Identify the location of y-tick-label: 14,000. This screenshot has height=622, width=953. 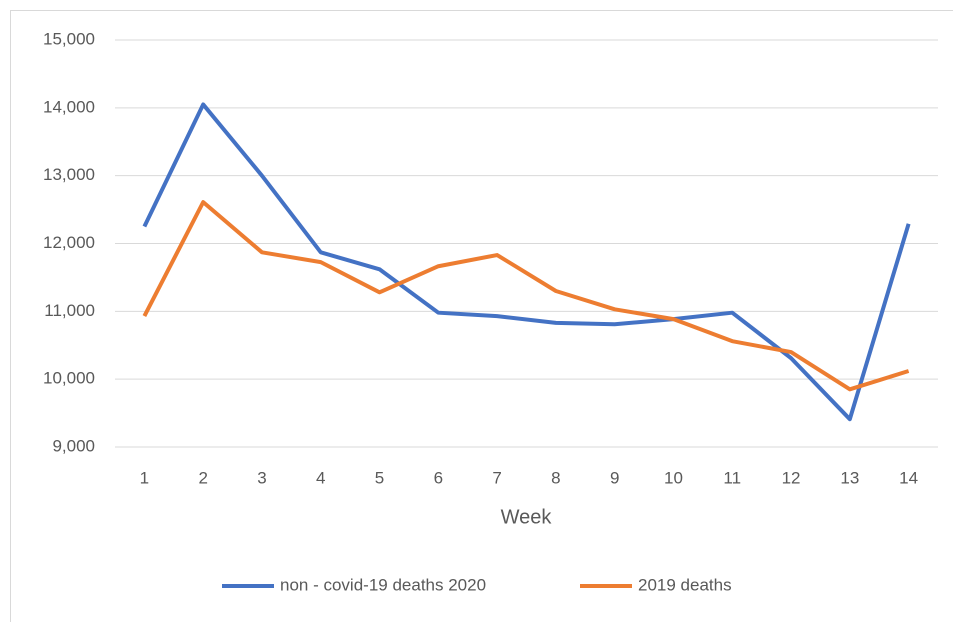
(69, 106).